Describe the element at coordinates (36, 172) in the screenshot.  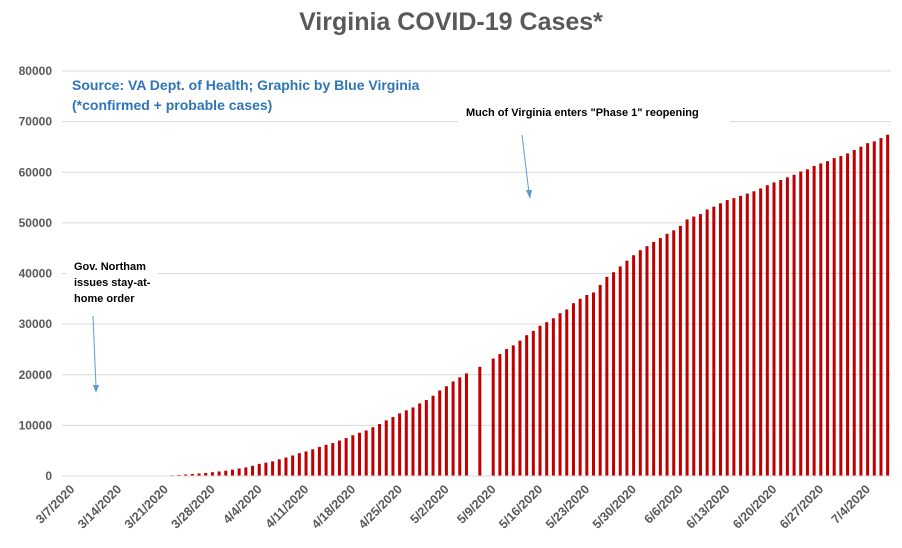
I see `y-tick-label: 60000` at that location.